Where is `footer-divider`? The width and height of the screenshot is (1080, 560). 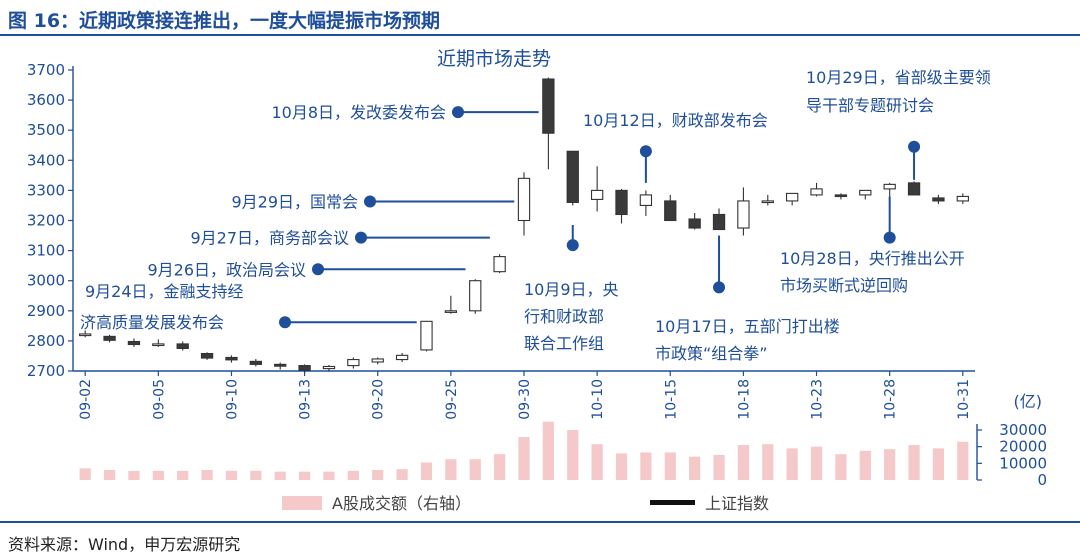
footer-divider is located at coordinates (540, 522).